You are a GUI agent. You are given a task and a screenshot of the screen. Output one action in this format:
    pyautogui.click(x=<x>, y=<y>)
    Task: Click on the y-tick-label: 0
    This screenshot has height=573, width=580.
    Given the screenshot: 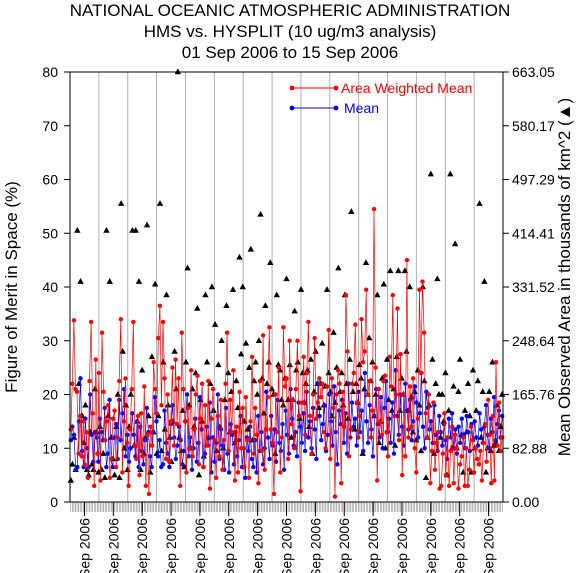 What is the action you would take?
    pyautogui.click(x=54, y=502)
    